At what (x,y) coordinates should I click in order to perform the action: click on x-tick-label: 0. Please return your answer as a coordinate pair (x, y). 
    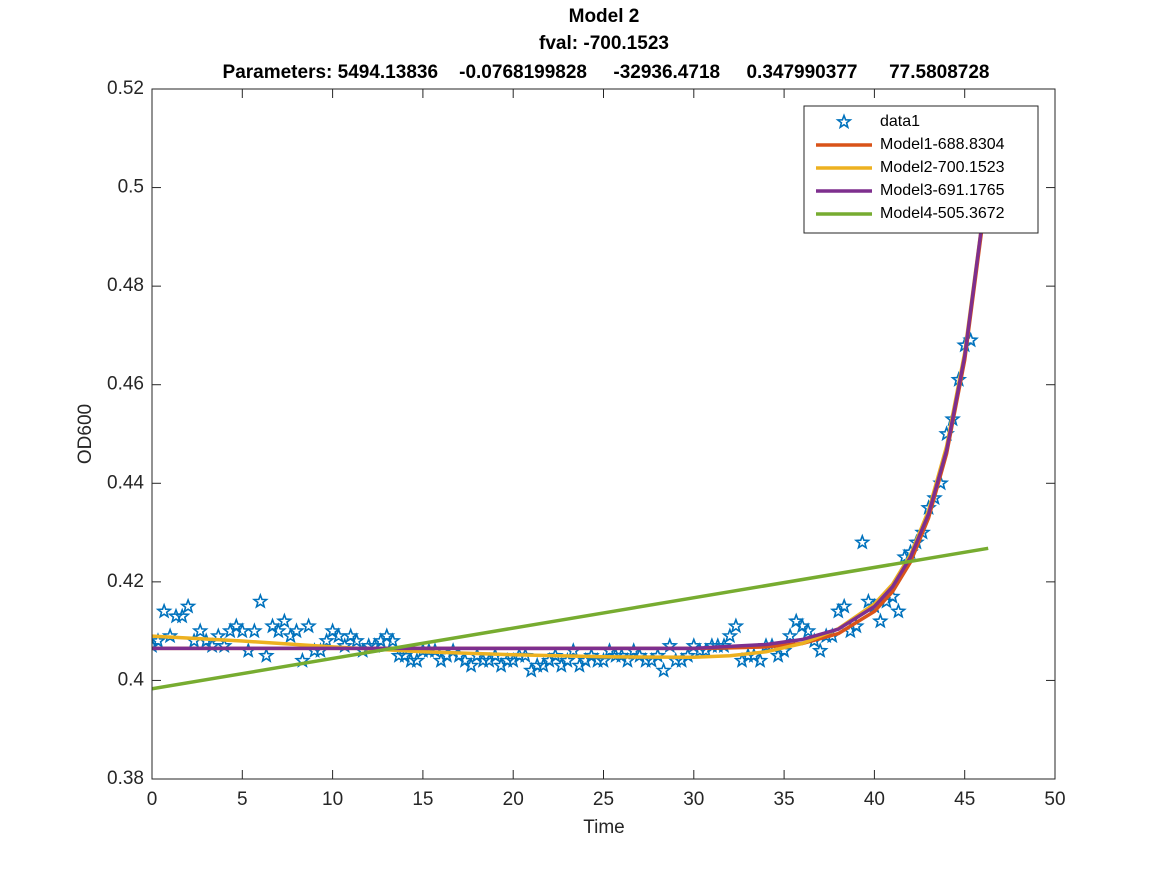
    Looking at the image, I should click on (152, 799).